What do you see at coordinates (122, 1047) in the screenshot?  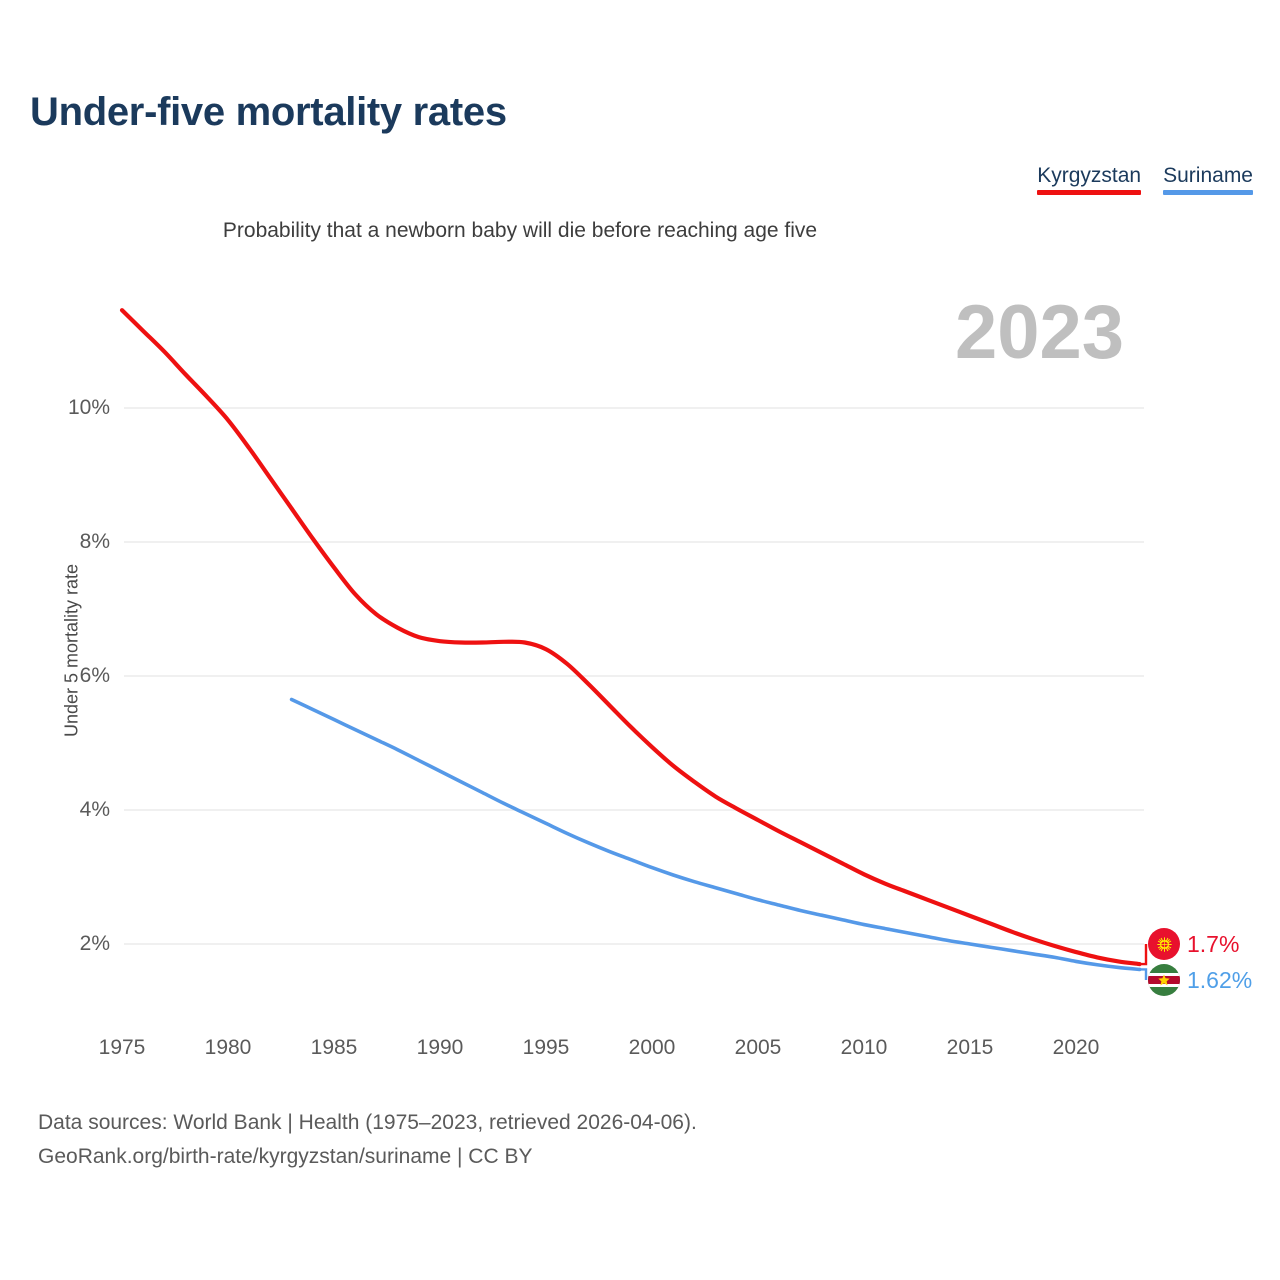 I see `x-tick-label-1975: 1975` at bounding box center [122, 1047].